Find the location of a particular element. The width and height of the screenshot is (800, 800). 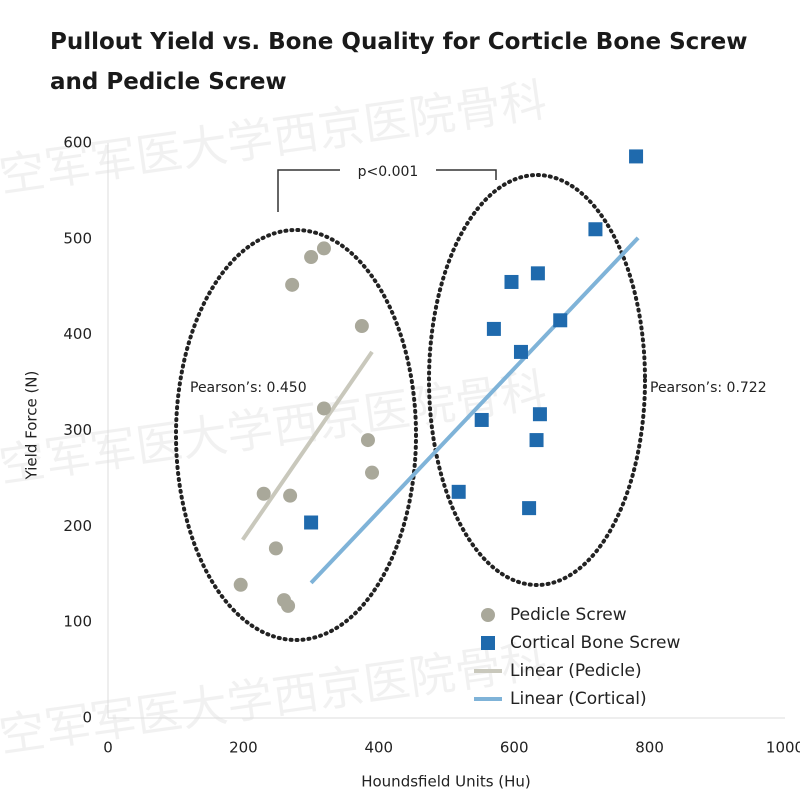

legend-label: Cortical Bone Screw is located at coordinates (595, 643).